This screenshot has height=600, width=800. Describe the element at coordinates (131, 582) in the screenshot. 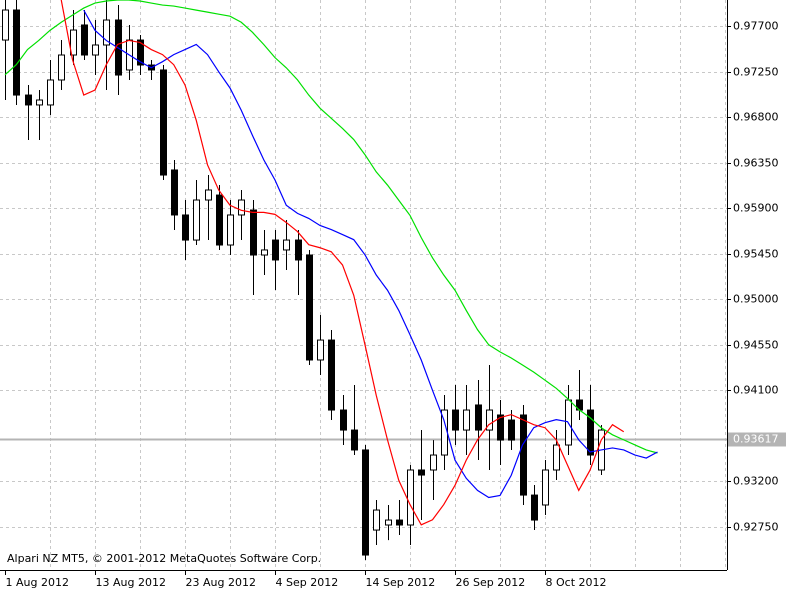

I see `x-tick-label: 13 Aug 2012` at that location.